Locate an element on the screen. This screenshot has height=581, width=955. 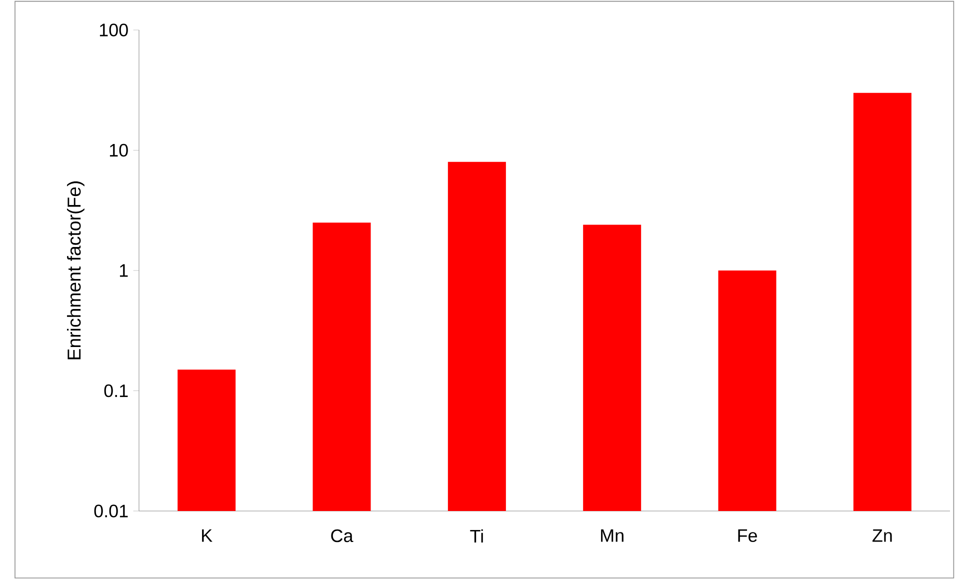
y-tick-label: 0.01 is located at coordinates (111, 511).